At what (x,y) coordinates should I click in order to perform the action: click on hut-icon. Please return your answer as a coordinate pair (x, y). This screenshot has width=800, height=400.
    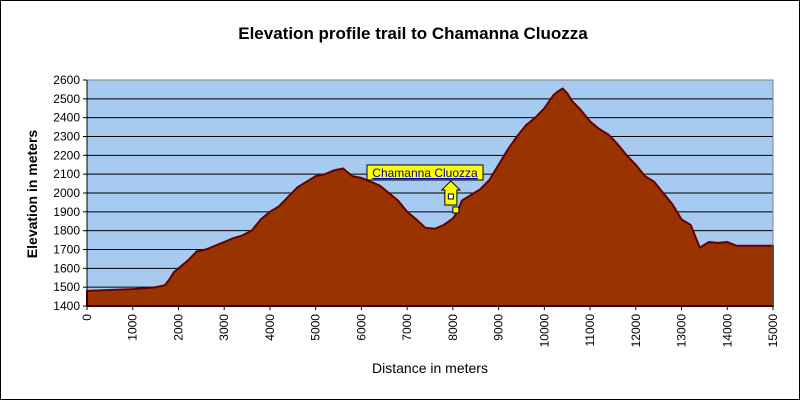
    Looking at the image, I should click on (451, 193).